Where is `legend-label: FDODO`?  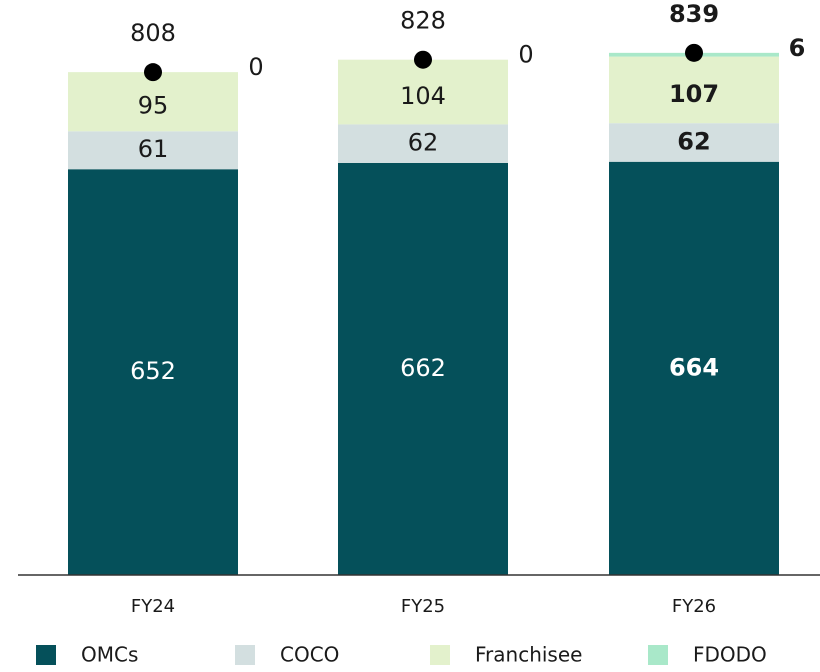
legend-label: FDODO is located at coordinates (730, 655).